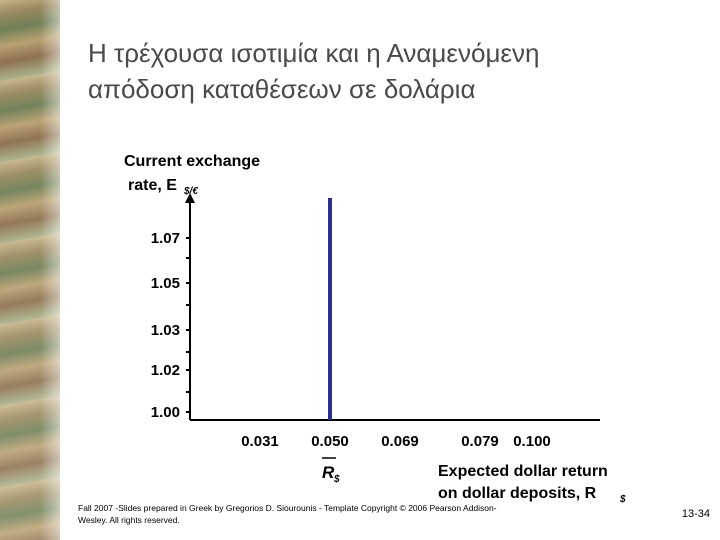 This screenshot has height=540, width=720. Describe the element at coordinates (695, 514) in the screenshot. I see `page-number: 13-34` at that location.